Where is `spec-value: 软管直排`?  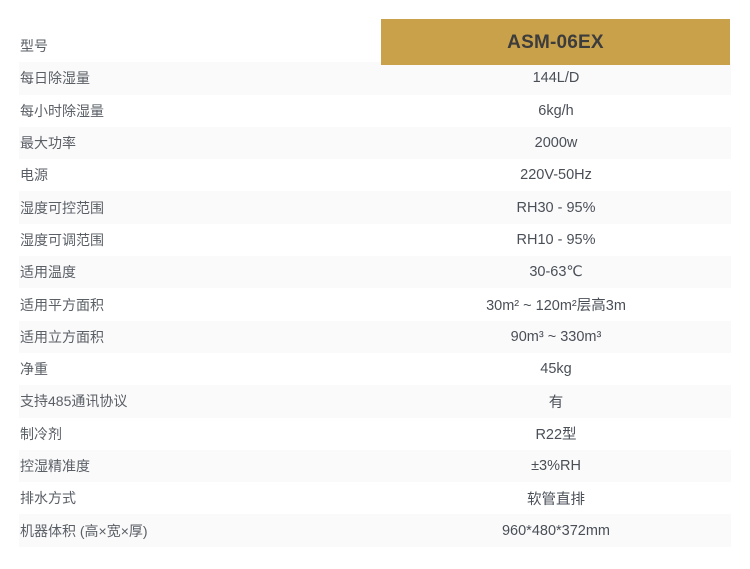
spec-value: 软管直排 is located at coordinates (556, 499).